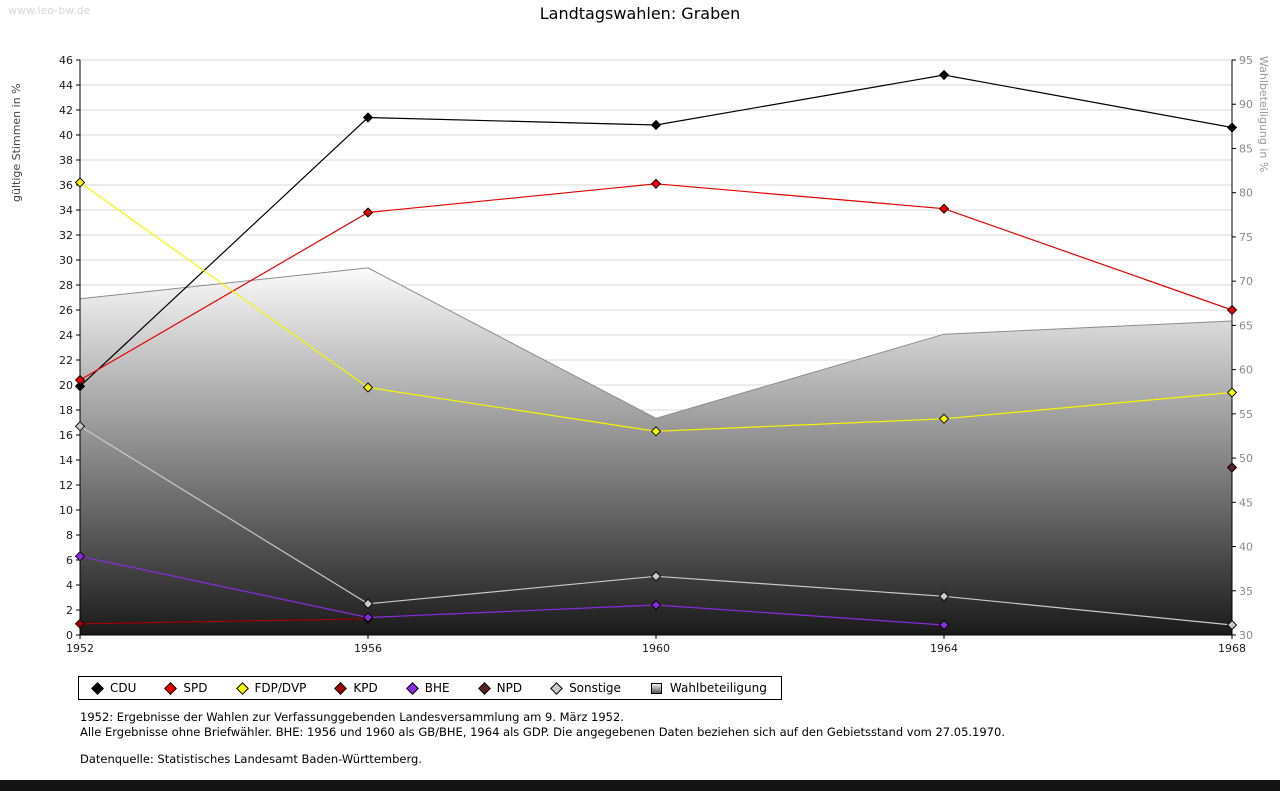  Describe the element at coordinates (1246, 547) in the screenshot. I see `right-tick-label: 40` at that location.